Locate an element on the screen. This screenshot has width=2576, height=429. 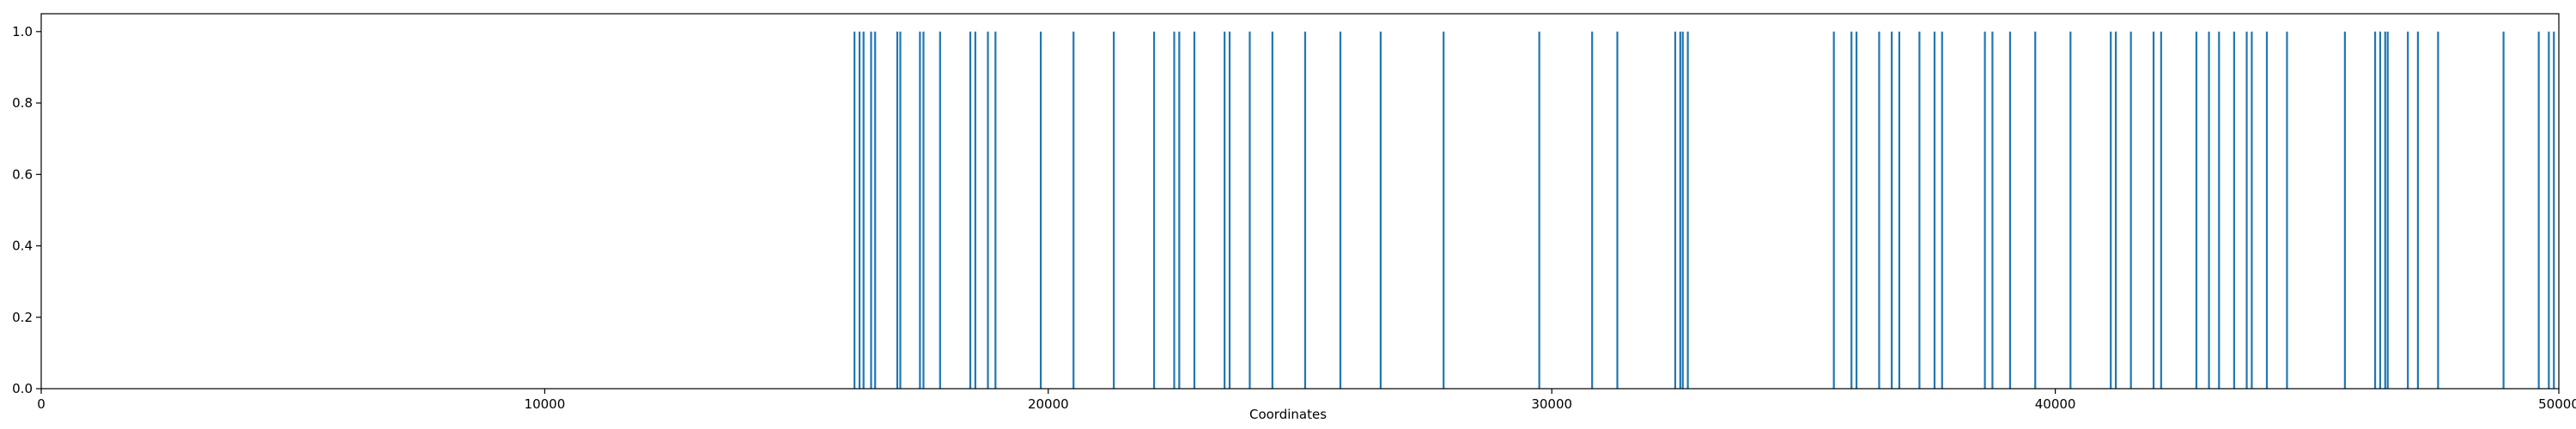
y-tick-label: 0.8 is located at coordinates (23, 103).